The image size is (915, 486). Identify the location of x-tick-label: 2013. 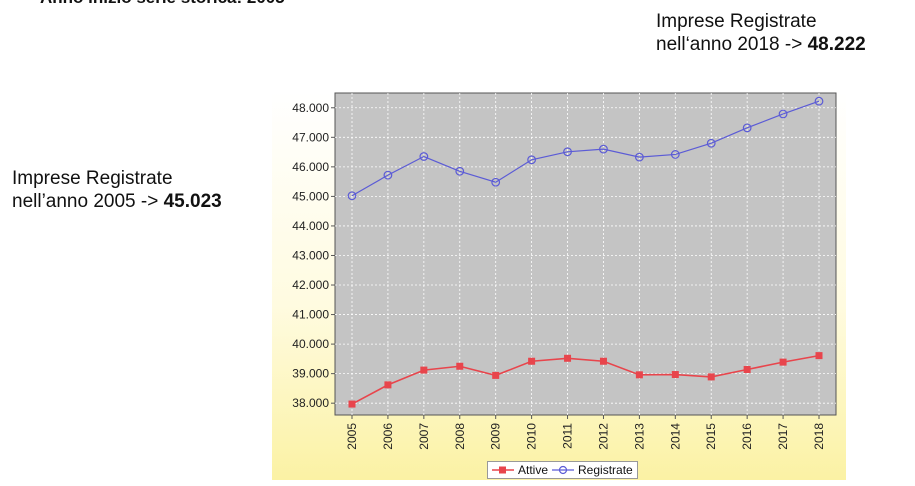
(639, 436).